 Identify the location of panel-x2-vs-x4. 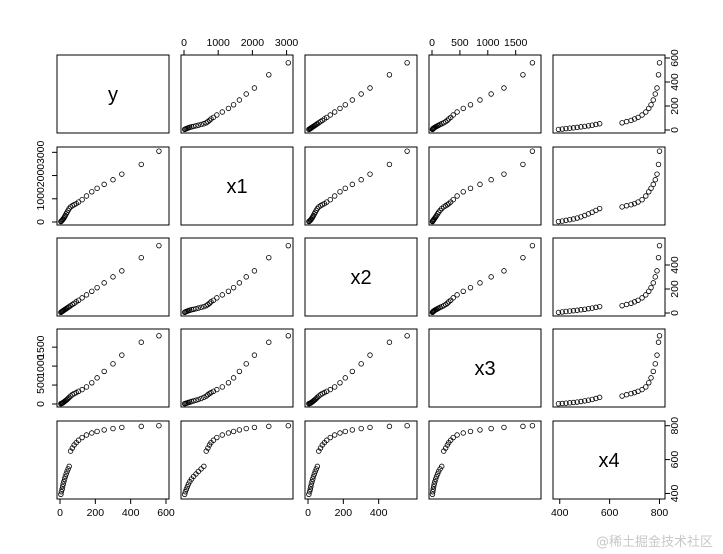
(609, 277).